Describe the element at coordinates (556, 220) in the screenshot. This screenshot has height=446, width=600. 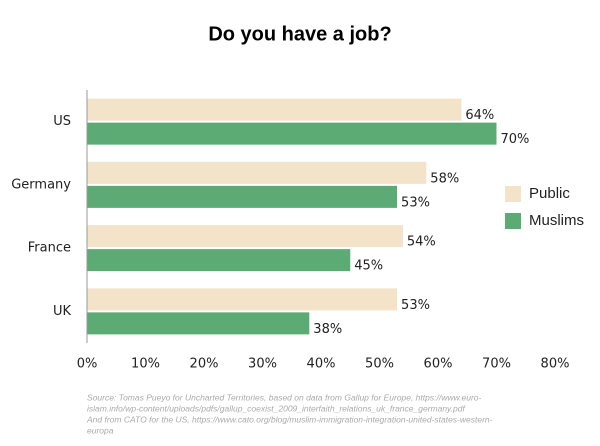
I see `legend-label: Muslims` at that location.